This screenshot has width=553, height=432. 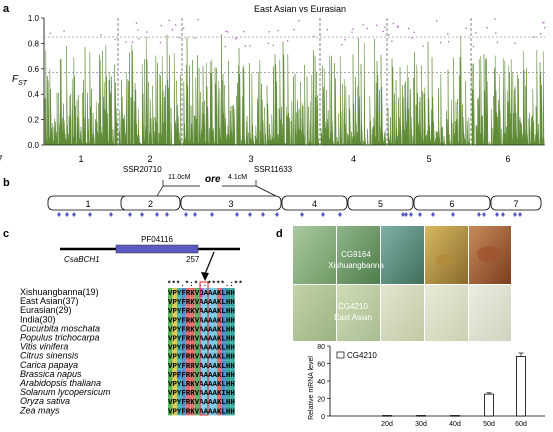 I want to click on fst-bars-chr1, so click(x=81, y=95).